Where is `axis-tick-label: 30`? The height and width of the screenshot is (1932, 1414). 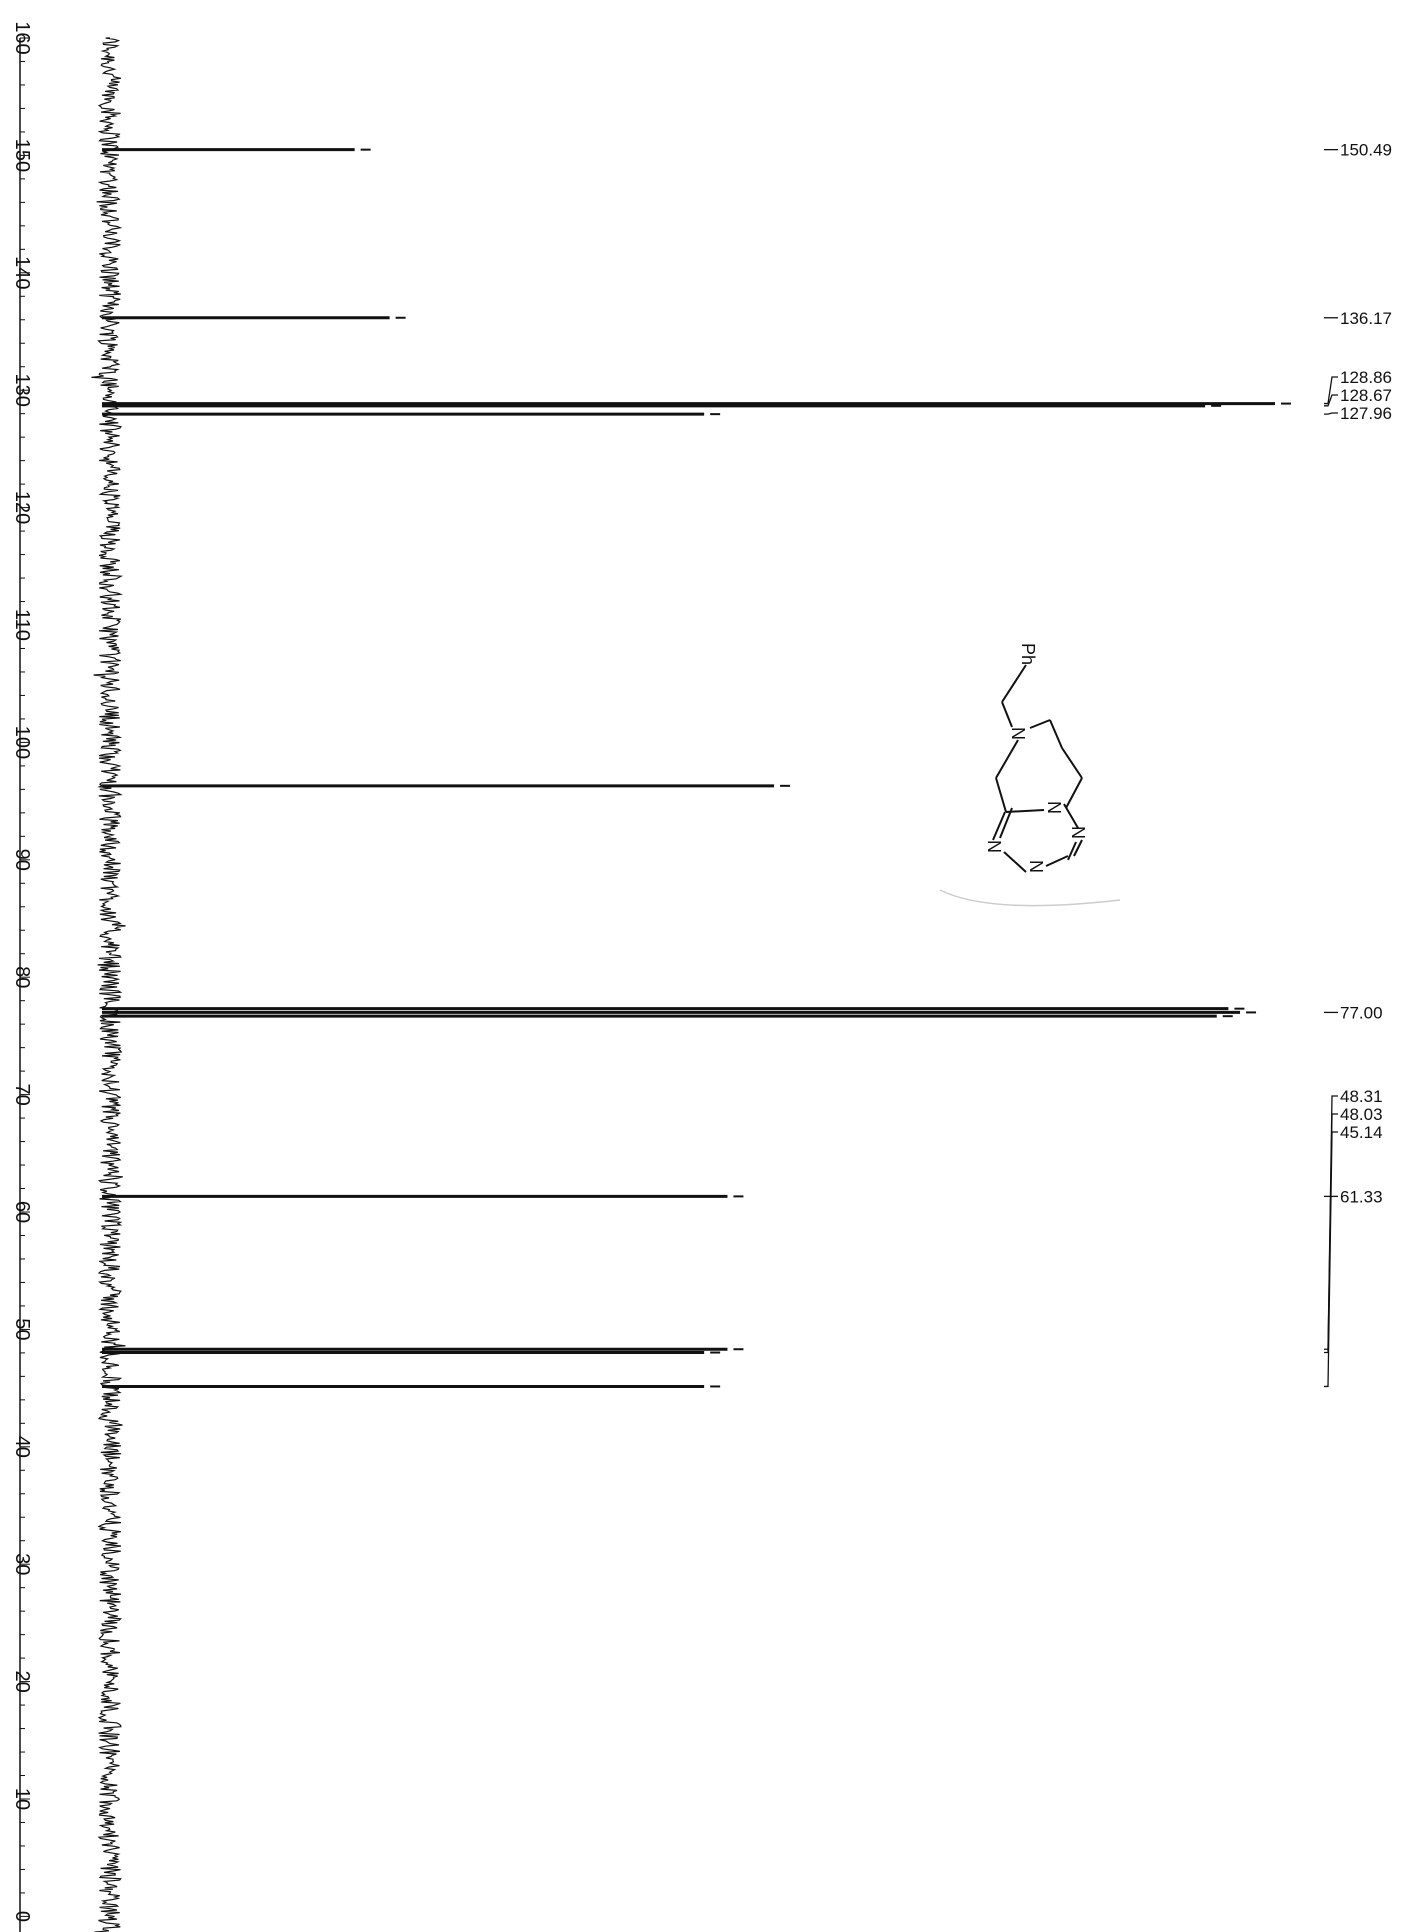 axis-tick-label: 30 is located at coordinates (22, 1564).